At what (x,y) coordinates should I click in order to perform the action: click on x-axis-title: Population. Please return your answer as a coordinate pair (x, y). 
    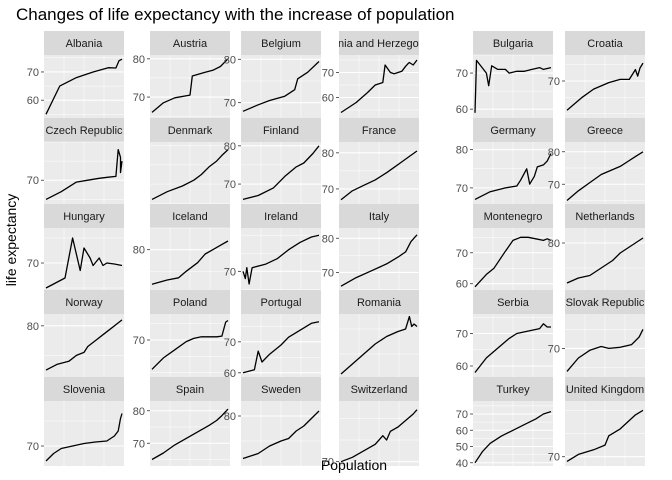
    Looking at the image, I should click on (354, 465).